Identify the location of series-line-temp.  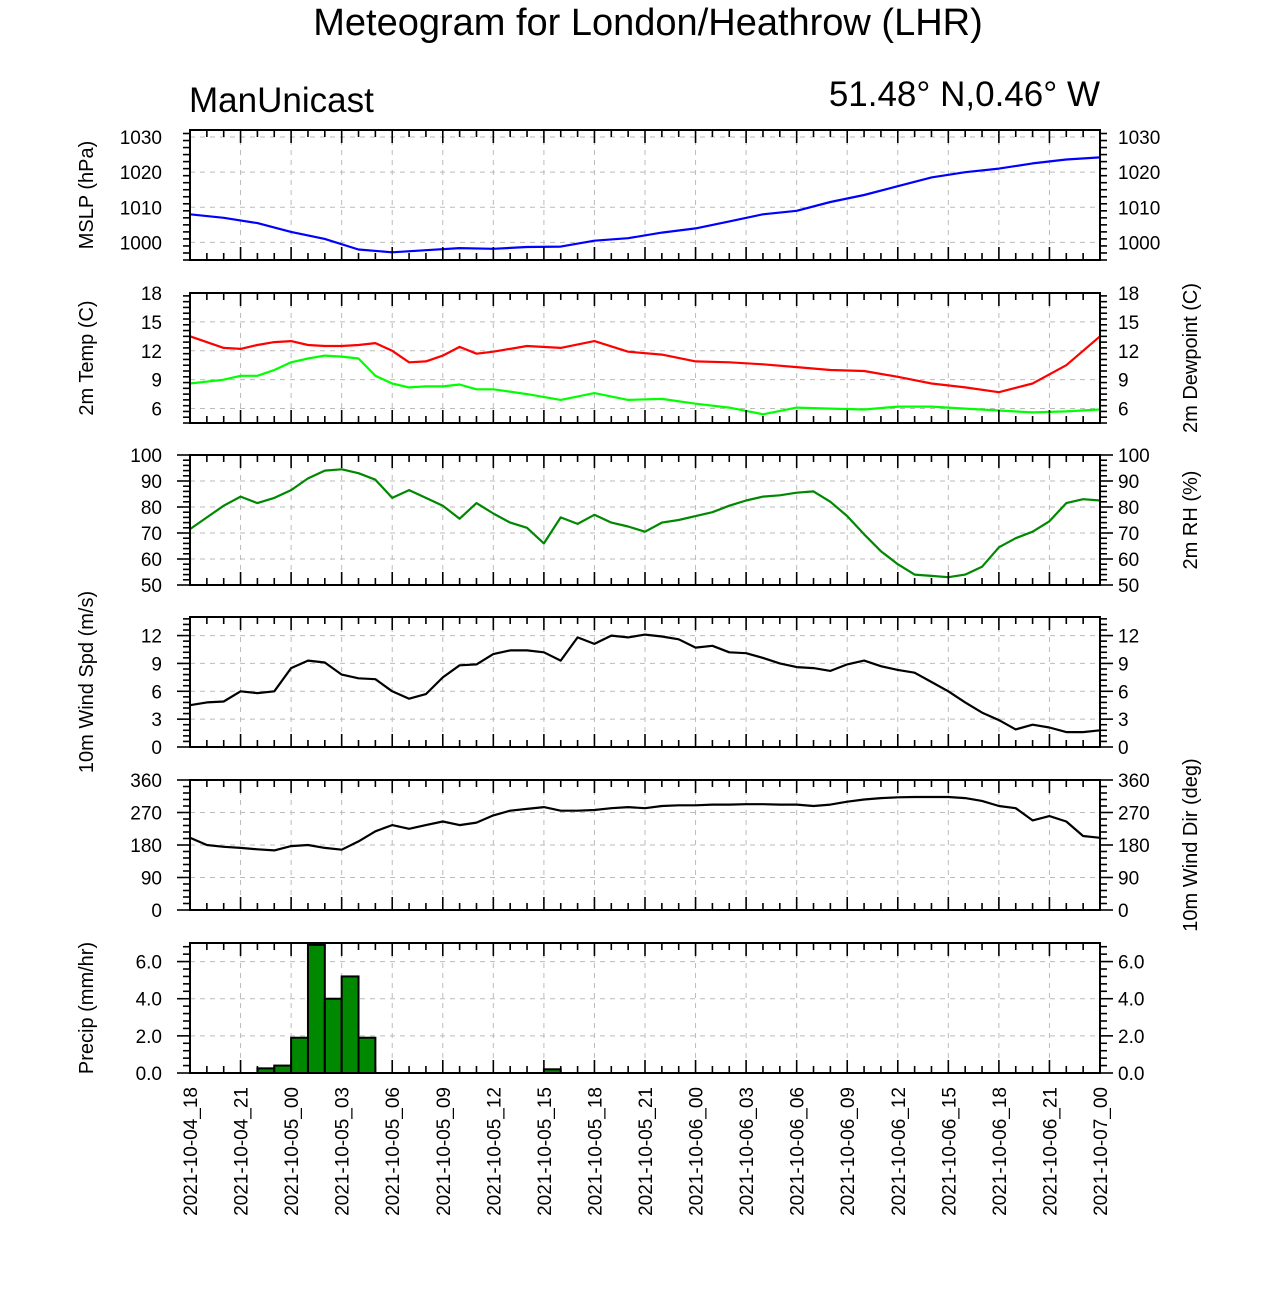
(645, 364).